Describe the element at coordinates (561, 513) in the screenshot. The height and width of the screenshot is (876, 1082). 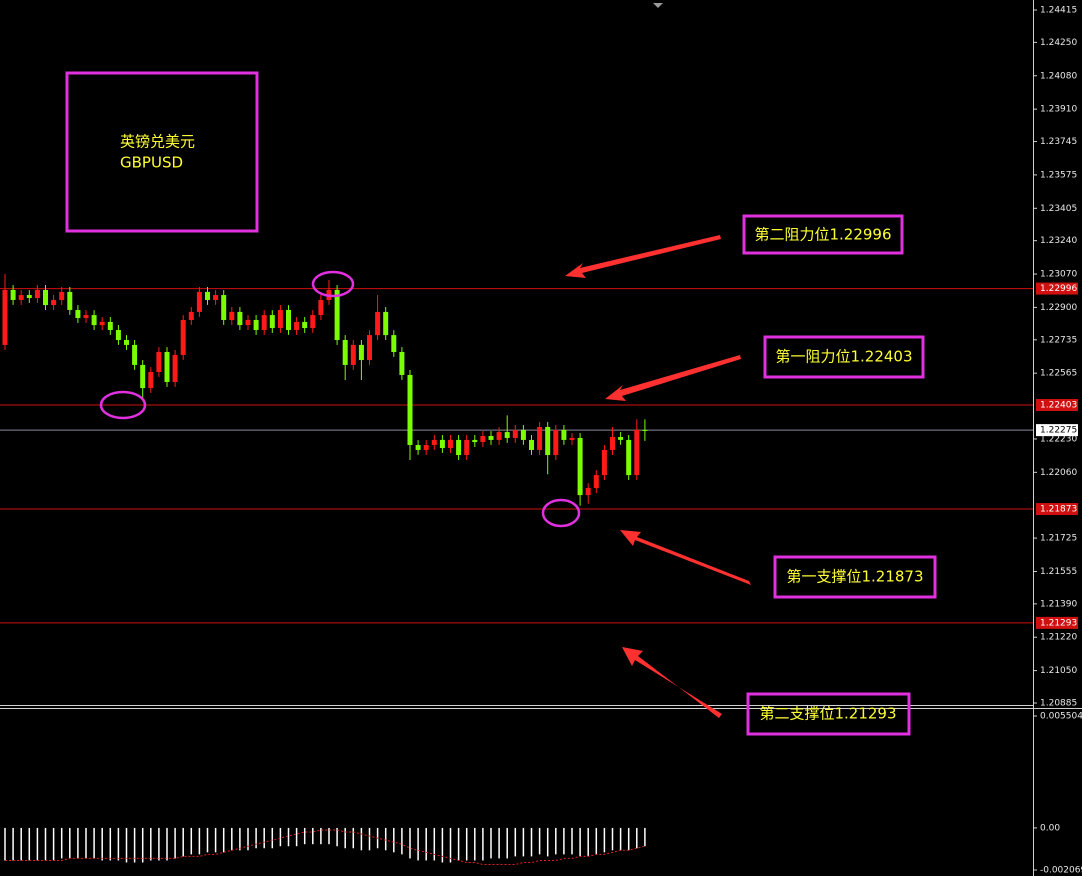
I see `highlight-circle` at that location.